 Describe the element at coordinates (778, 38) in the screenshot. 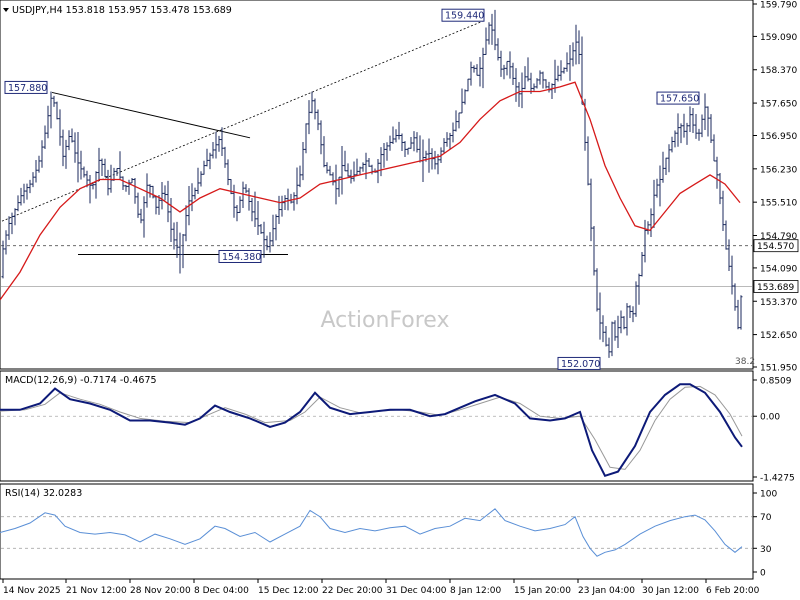

I see `price-tick-label: 159.090` at that location.